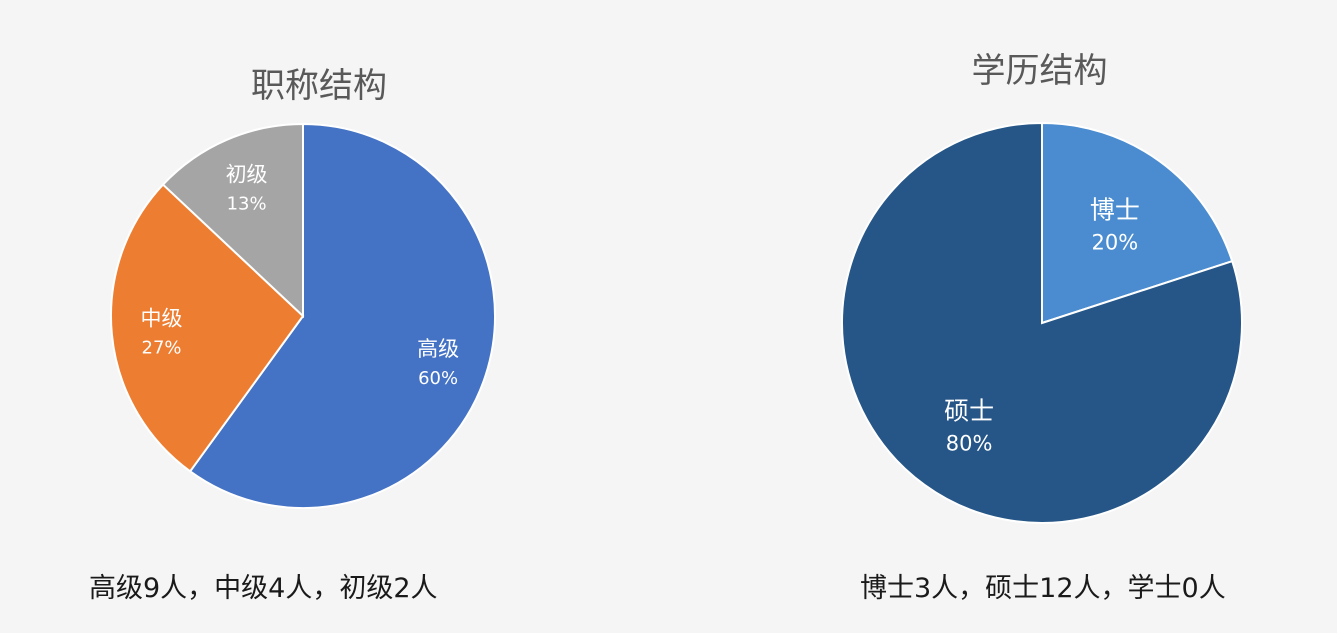  What do you see at coordinates (1043, 588) in the screenshot?
I see `chart-caption: 博士3人，硕士12人，学士0人` at bounding box center [1043, 588].